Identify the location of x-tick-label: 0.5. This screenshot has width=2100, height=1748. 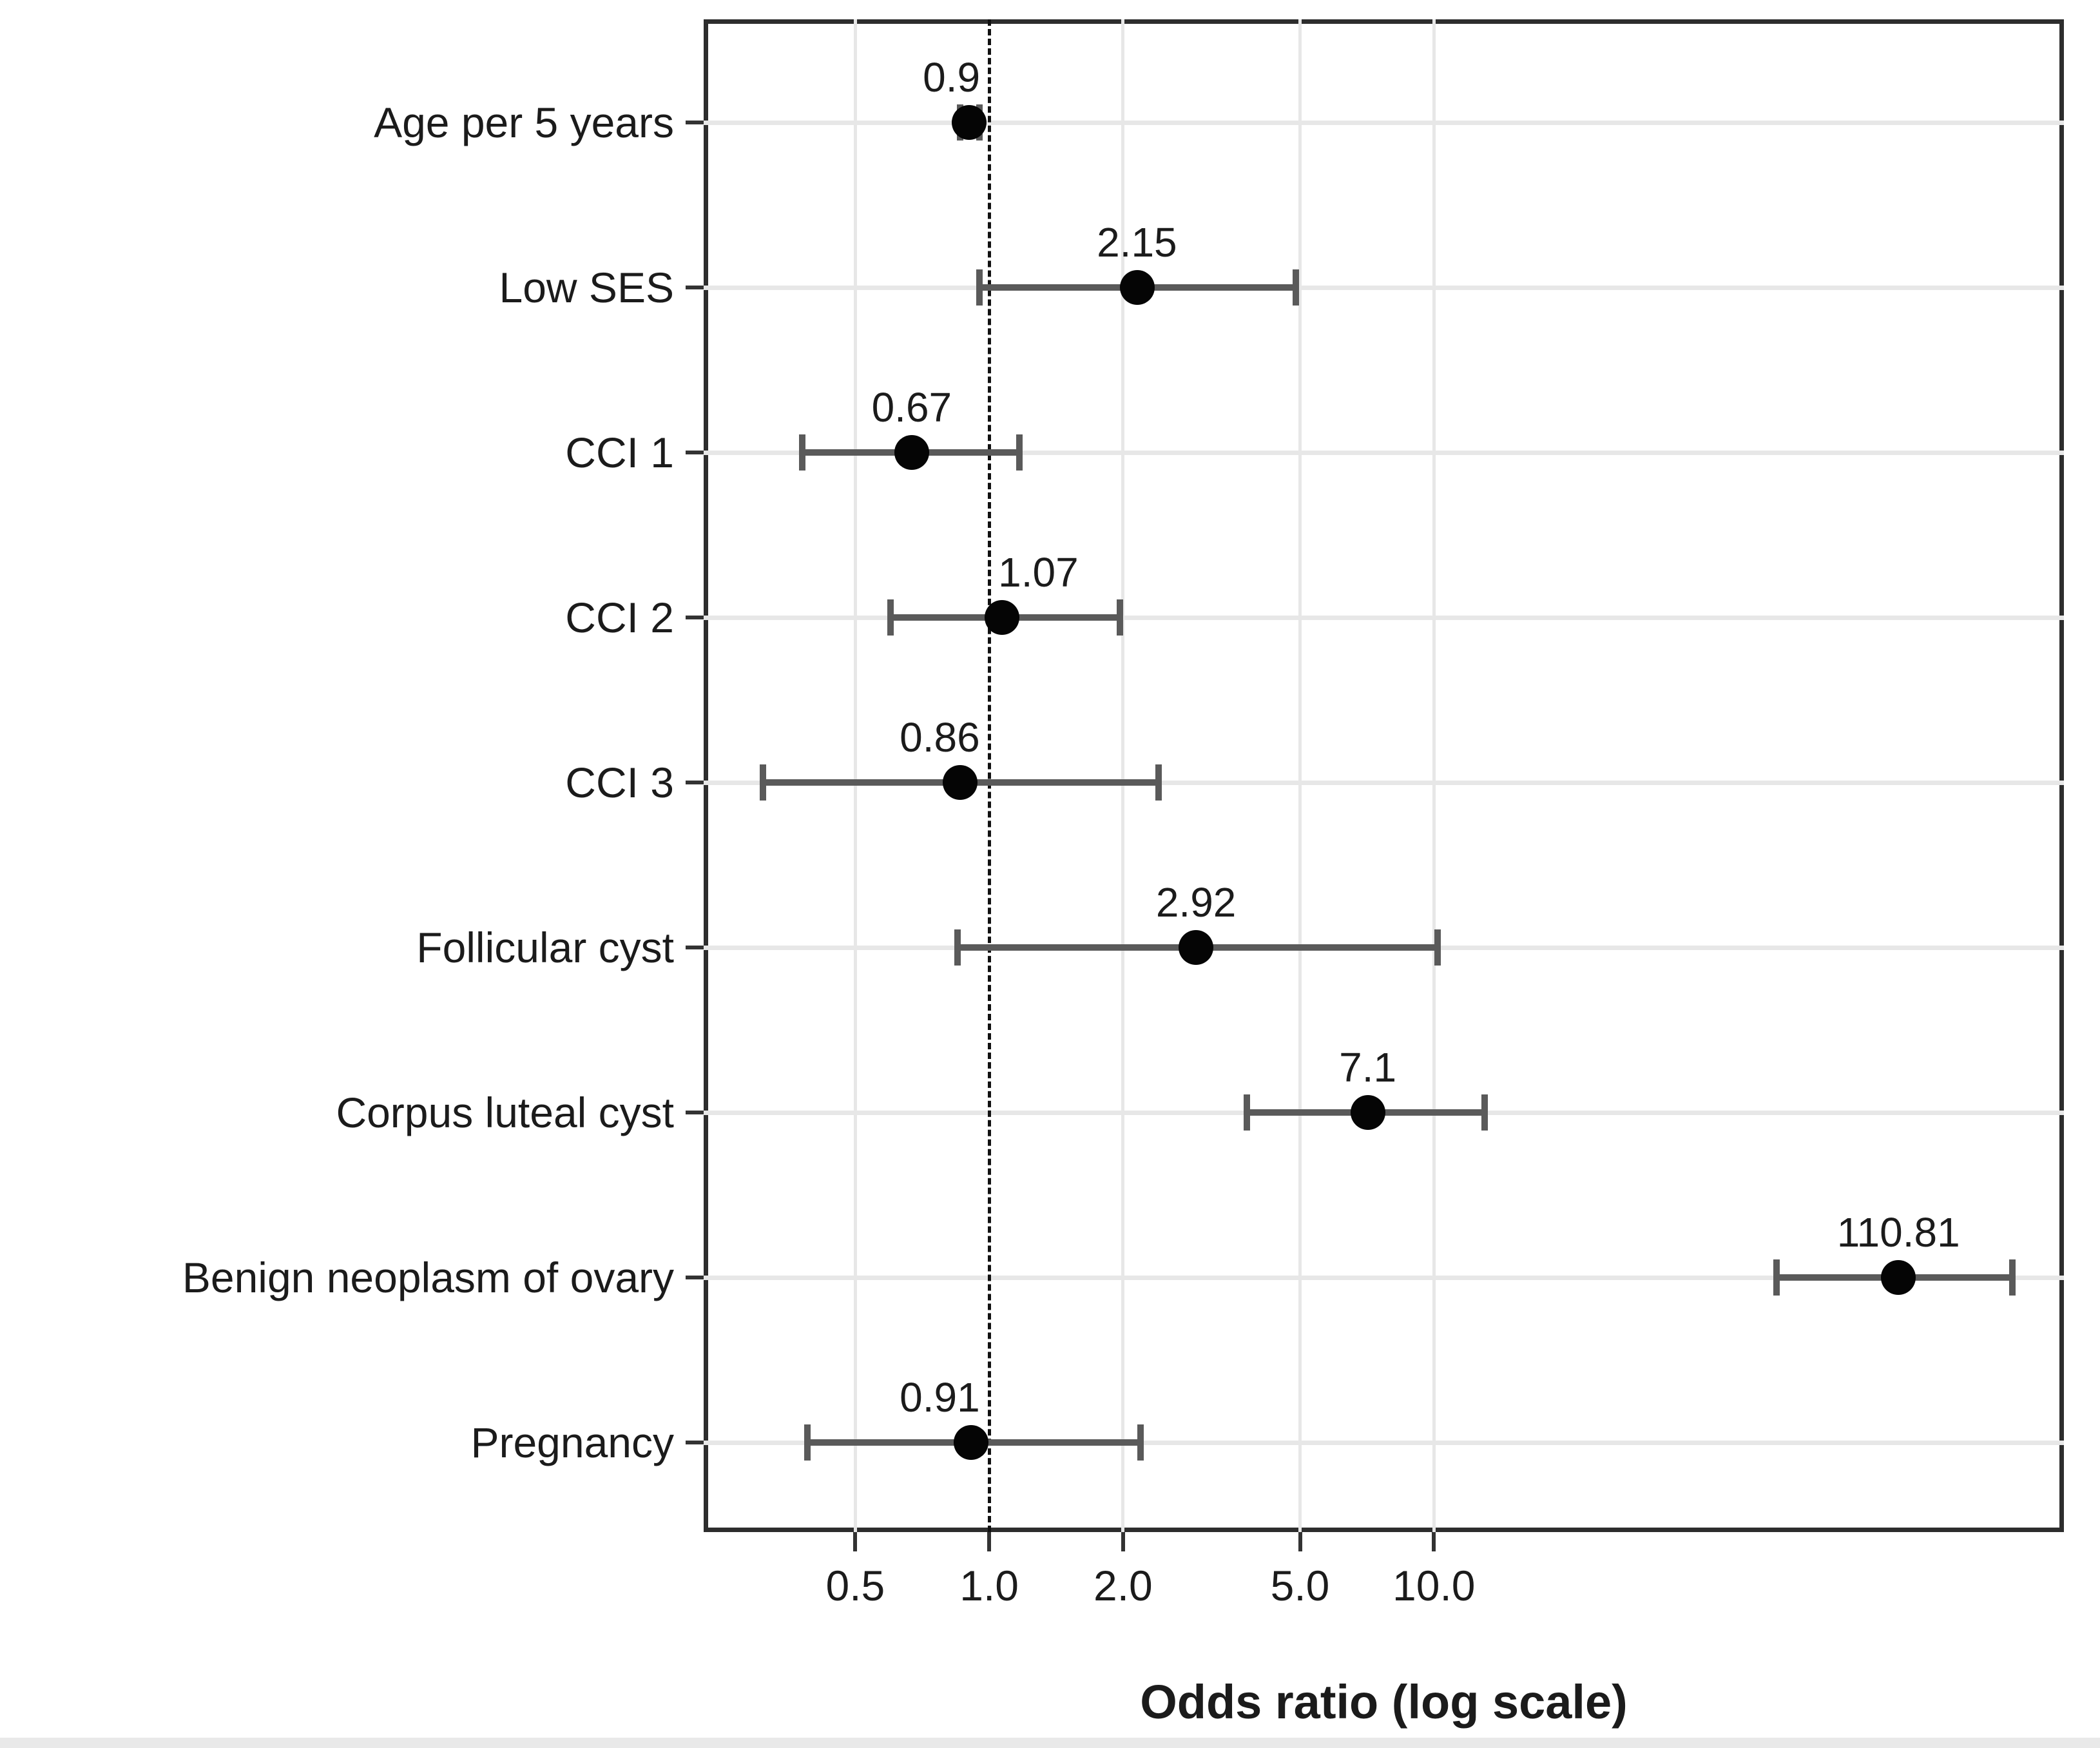
(855, 1585).